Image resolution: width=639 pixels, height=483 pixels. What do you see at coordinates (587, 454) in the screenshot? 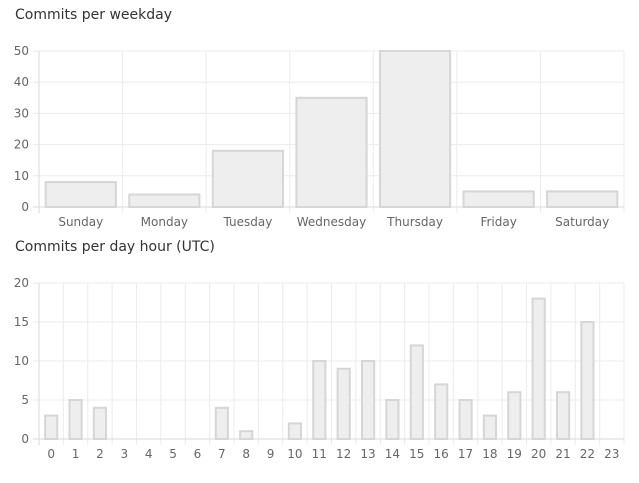
I see `hour-xtick-label: 22` at bounding box center [587, 454].